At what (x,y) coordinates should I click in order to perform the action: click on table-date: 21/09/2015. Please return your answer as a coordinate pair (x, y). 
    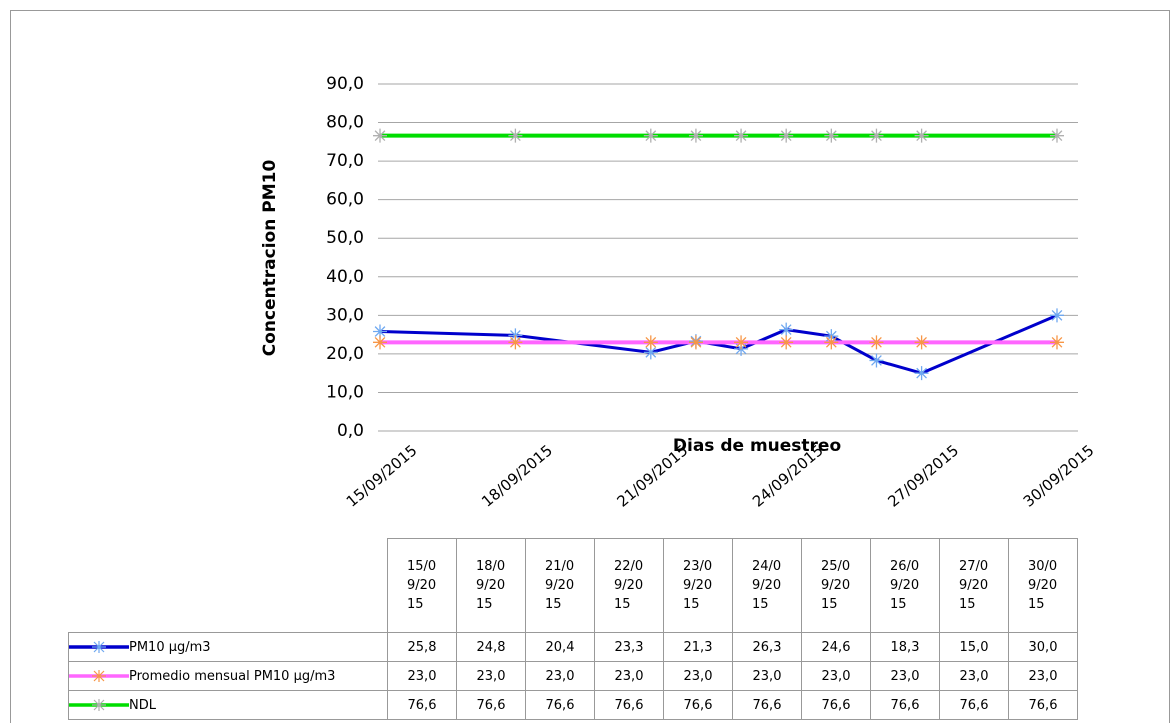
    Looking at the image, I should click on (560, 585).